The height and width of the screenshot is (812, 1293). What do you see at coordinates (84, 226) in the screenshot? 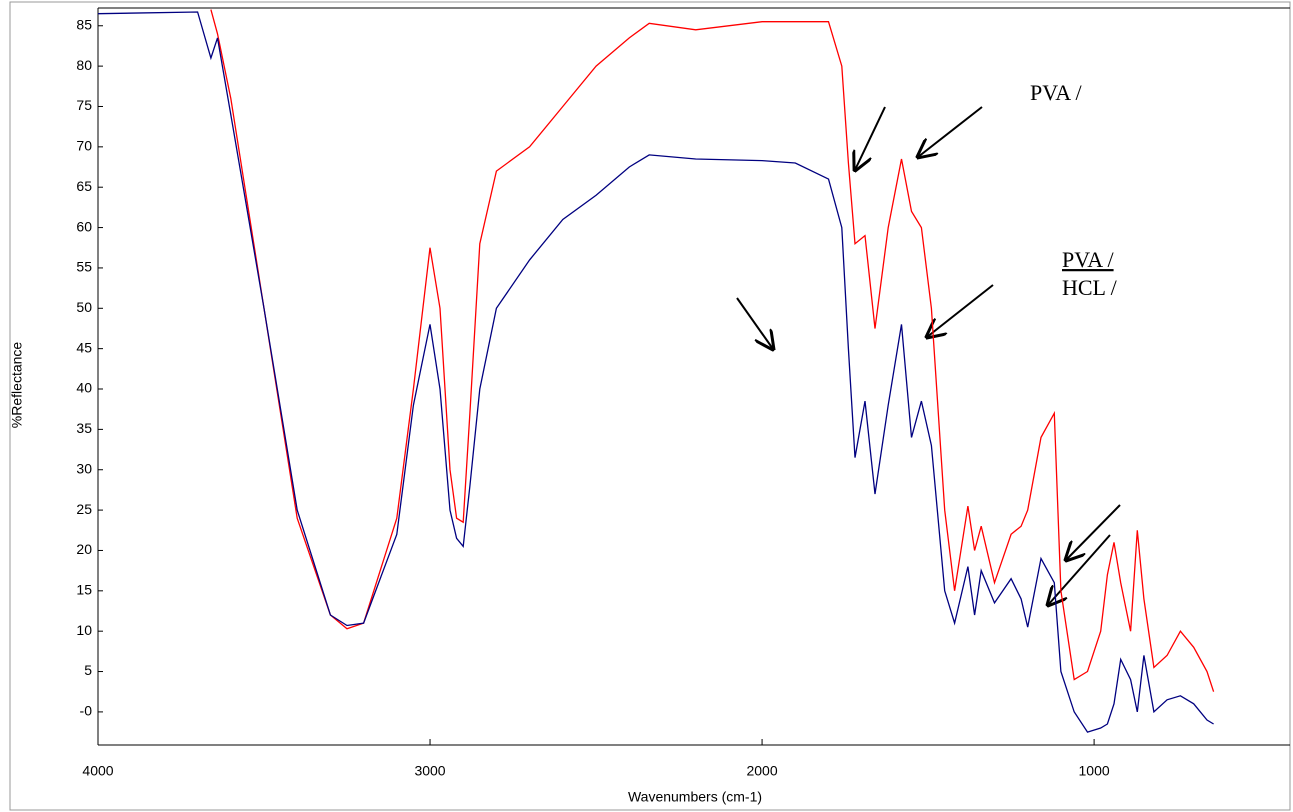
I see `y-tick-label: 60` at bounding box center [84, 226].